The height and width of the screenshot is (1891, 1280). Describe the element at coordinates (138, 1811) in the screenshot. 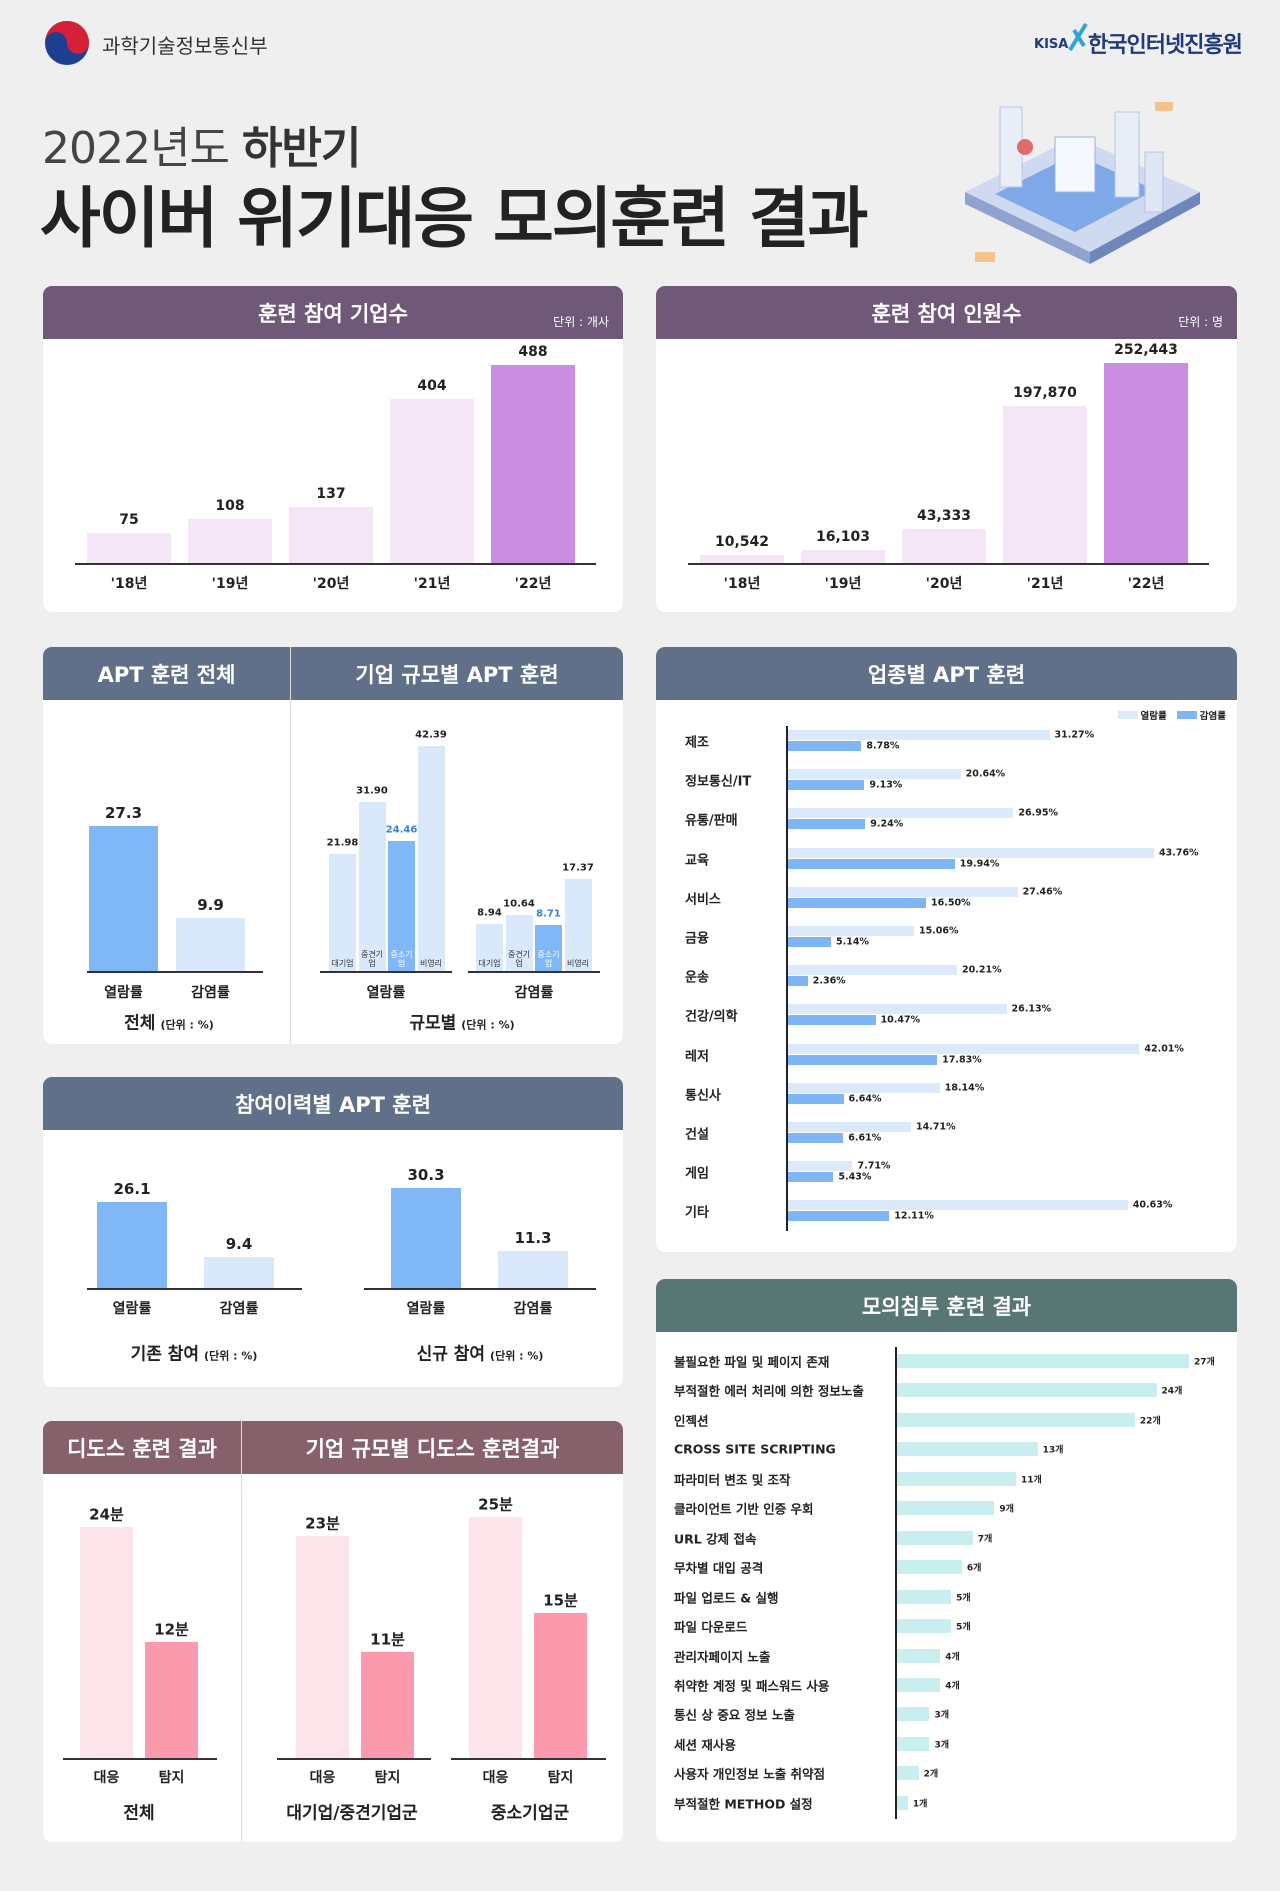

I see `caption: 전체` at that location.